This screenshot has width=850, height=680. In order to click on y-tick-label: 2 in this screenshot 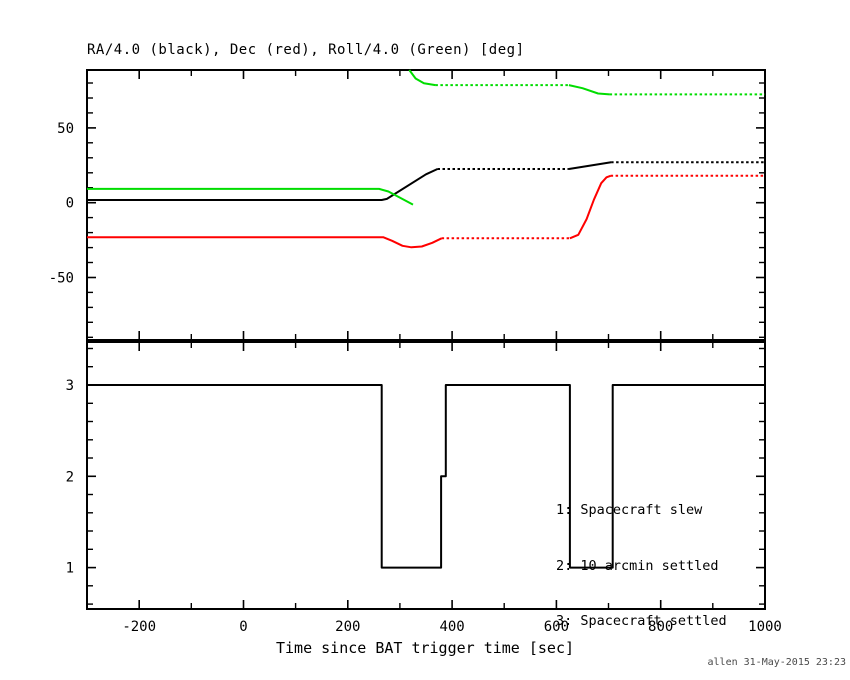, I will do `click(70, 477)`.